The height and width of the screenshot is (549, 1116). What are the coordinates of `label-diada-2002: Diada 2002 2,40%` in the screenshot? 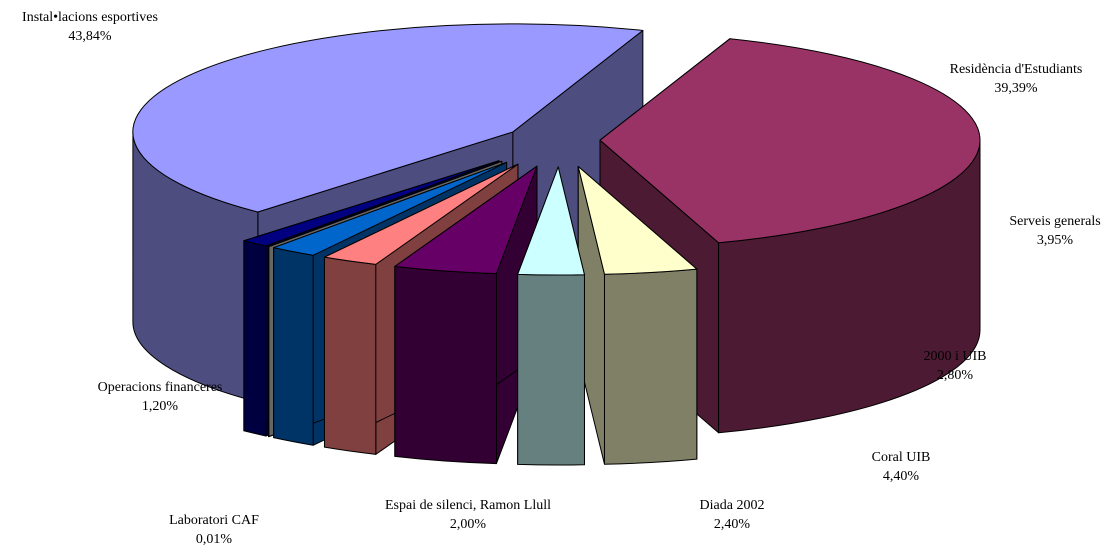 It's located at (732, 515).